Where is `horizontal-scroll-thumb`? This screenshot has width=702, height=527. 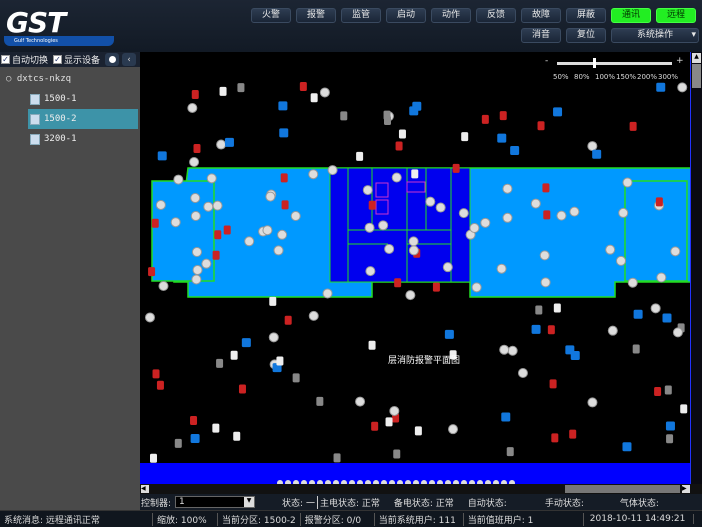 horizontal-scroll-thumb is located at coordinates (622, 489).